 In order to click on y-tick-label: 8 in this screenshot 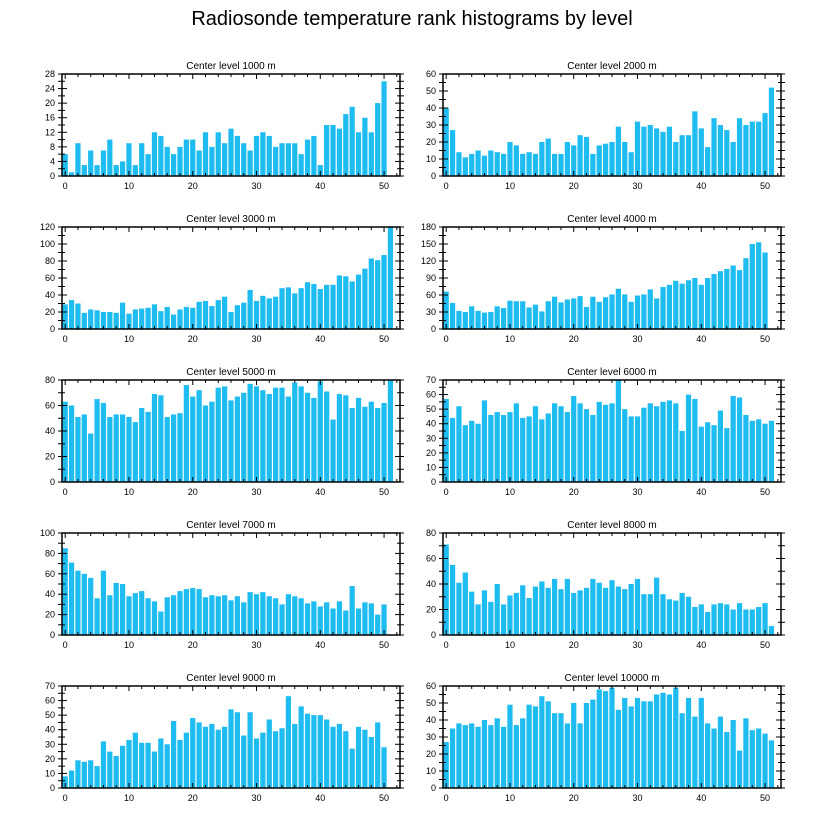, I will do `click(52, 147)`.